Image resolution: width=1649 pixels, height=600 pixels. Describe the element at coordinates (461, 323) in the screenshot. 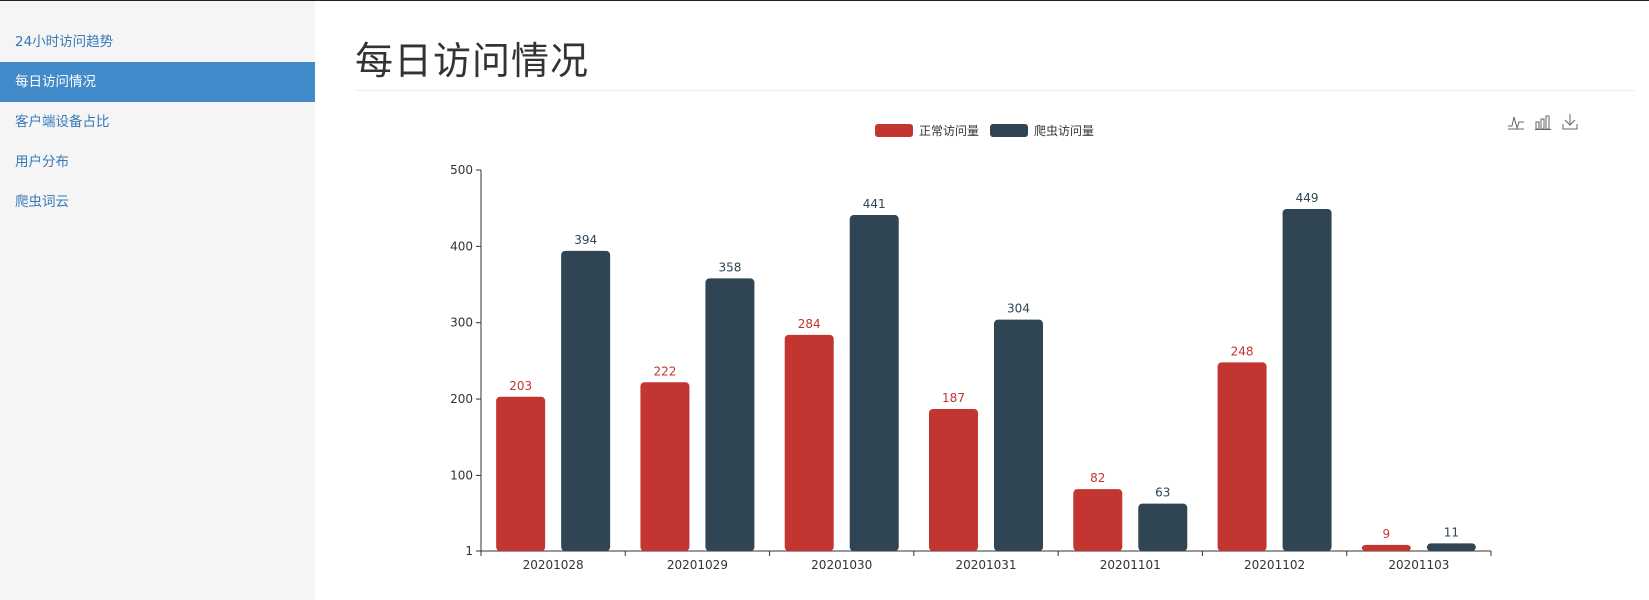

I see `y-tick-label: 300` at that location.